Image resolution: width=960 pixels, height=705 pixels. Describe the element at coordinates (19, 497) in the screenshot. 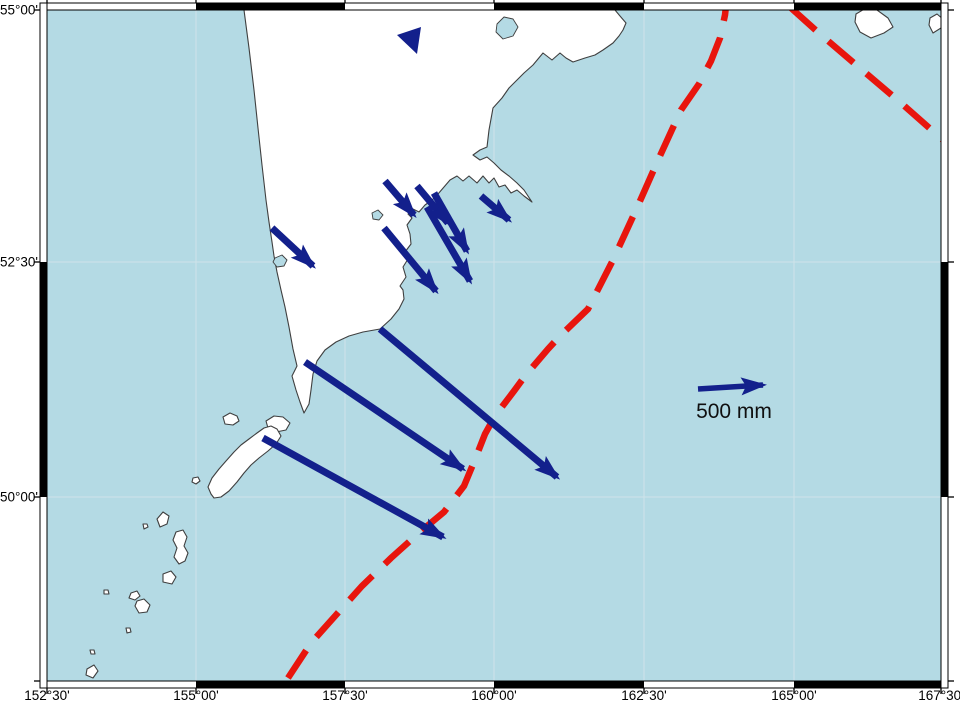

I see `y-axis-label: 50°00'` at that location.